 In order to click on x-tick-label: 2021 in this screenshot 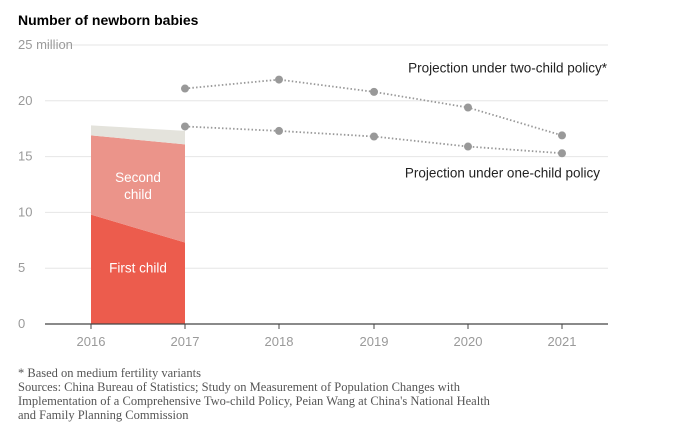, I will do `click(562, 341)`.